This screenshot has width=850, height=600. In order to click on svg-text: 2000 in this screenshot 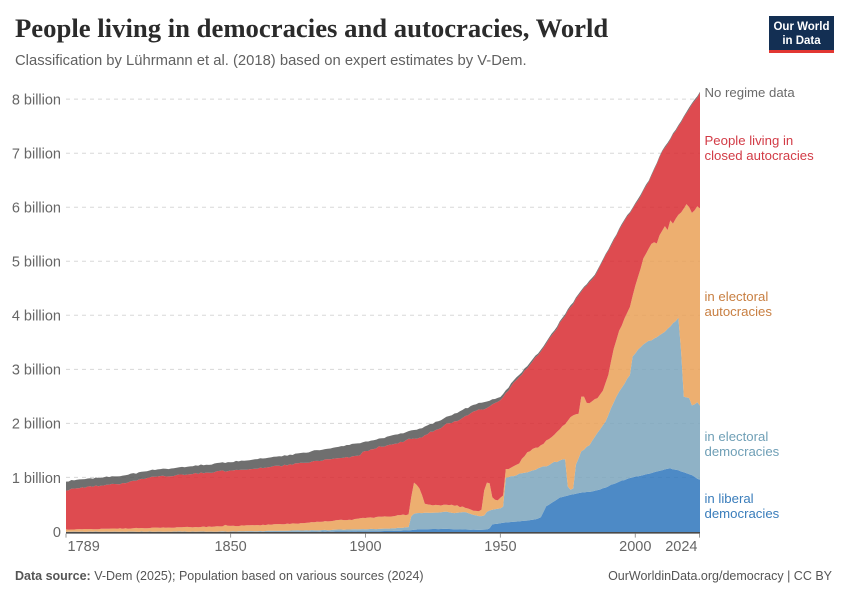, I will do `click(635, 547)`.